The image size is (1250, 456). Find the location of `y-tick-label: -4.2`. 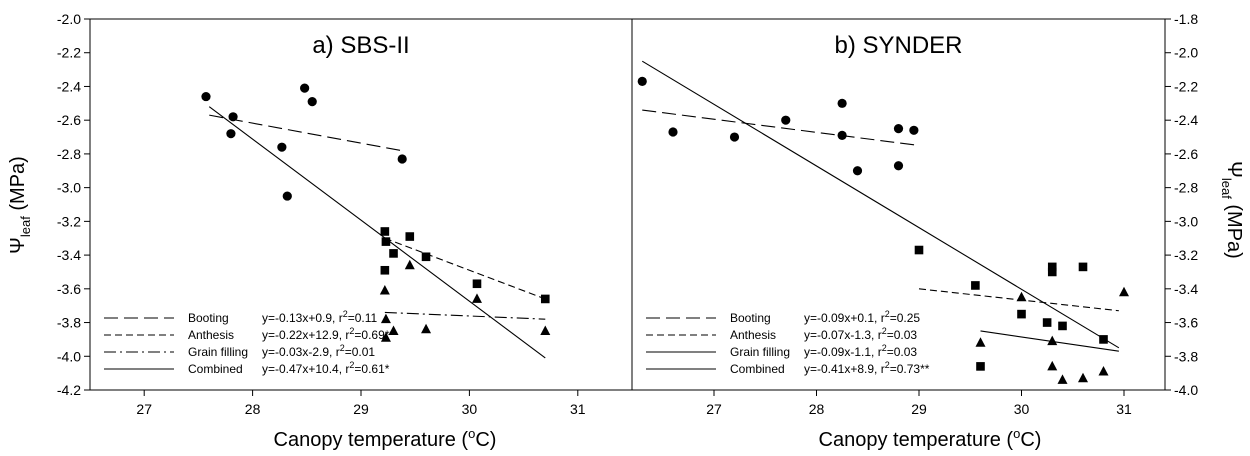

y-tick-label: -4.2 is located at coordinates (69, 390).